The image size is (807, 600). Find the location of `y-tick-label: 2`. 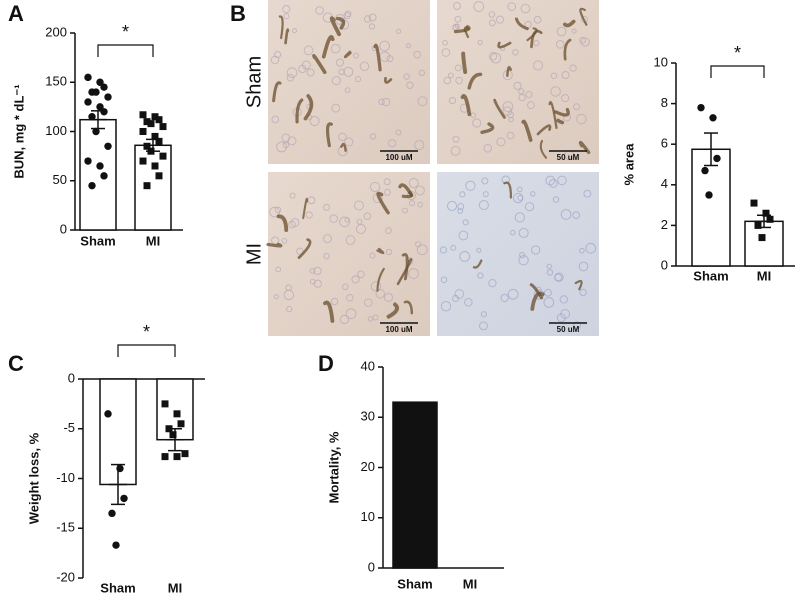

y-tick-label: 2 is located at coordinates (664, 224).